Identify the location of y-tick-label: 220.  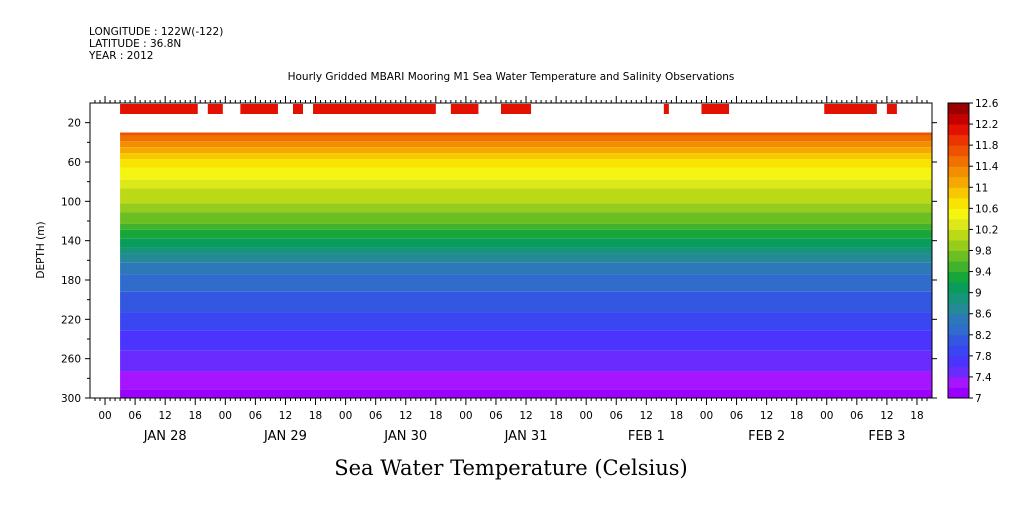
(71, 320).